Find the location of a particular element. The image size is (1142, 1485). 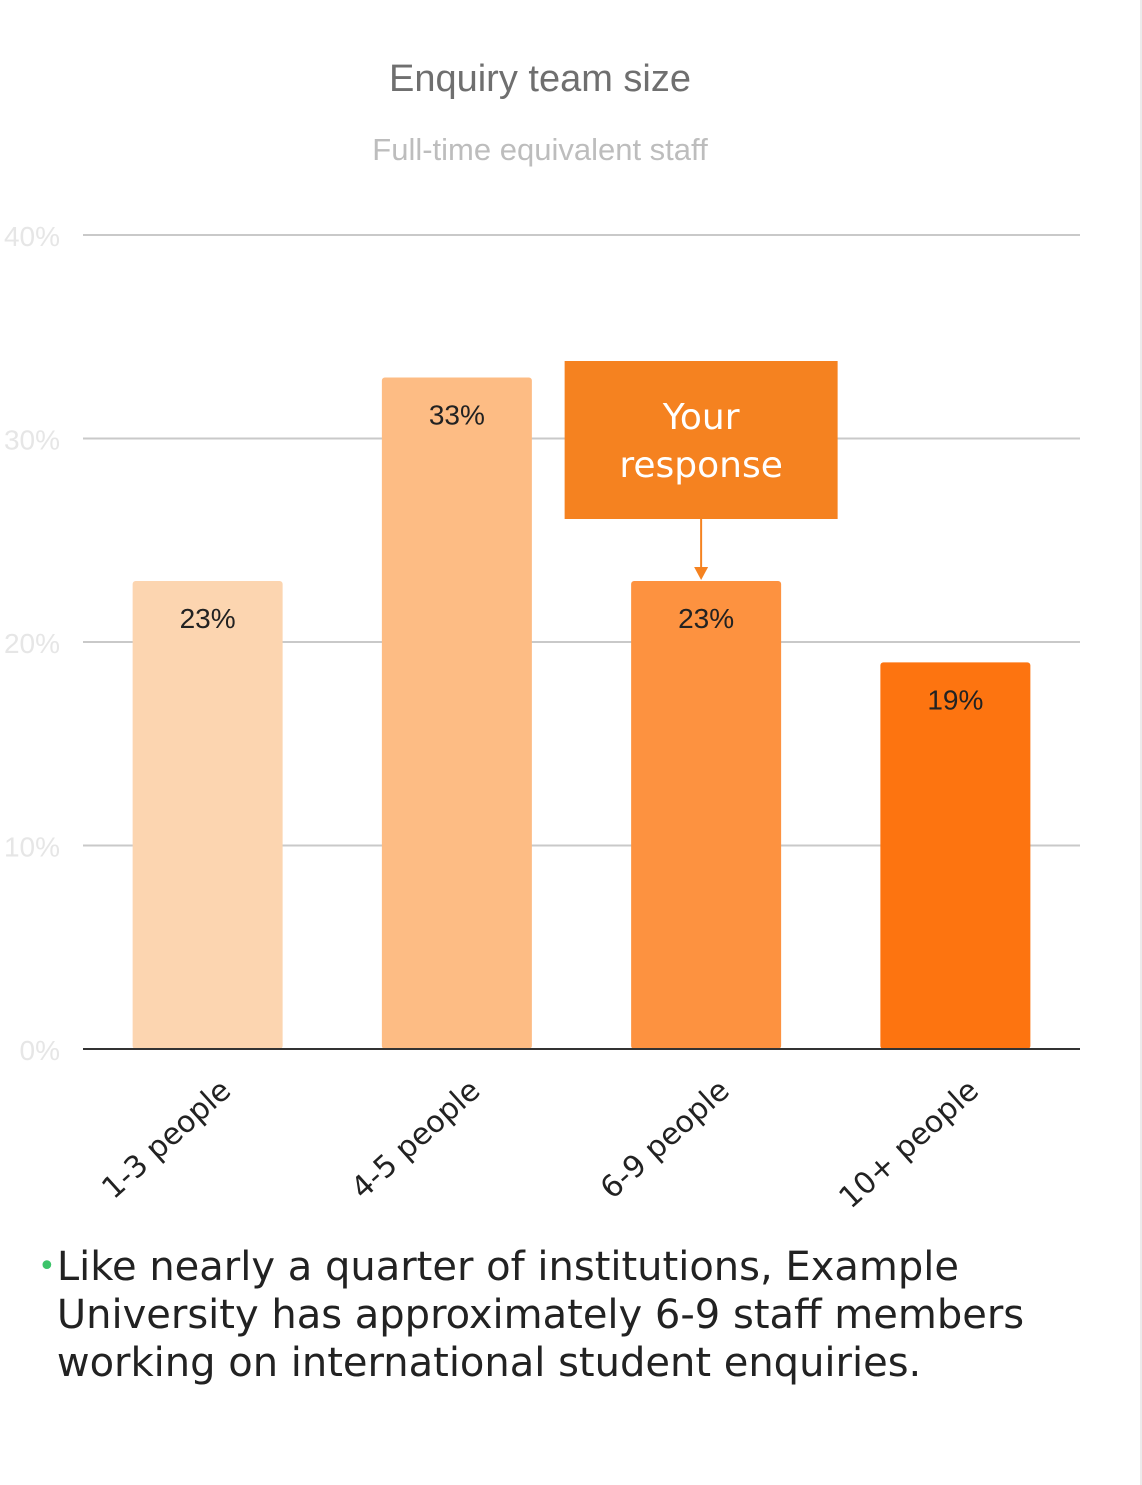

chart-subtitle: Full-time equivalent staff is located at coordinates (540, 149).